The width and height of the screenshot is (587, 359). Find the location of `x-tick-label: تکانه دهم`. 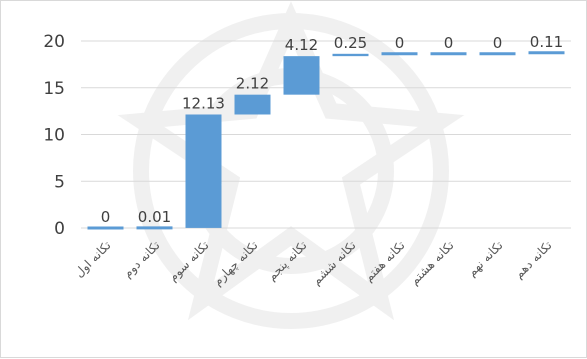

x-tick-label: تکانه دهم is located at coordinates (533, 259).